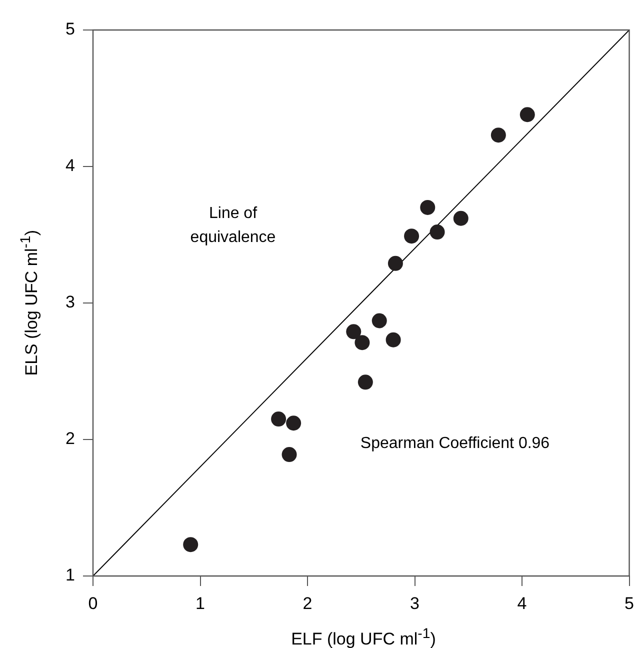 This screenshot has height=648, width=634. Describe the element at coordinates (70, 302) in the screenshot. I see `y-tick-label: 3` at that location.